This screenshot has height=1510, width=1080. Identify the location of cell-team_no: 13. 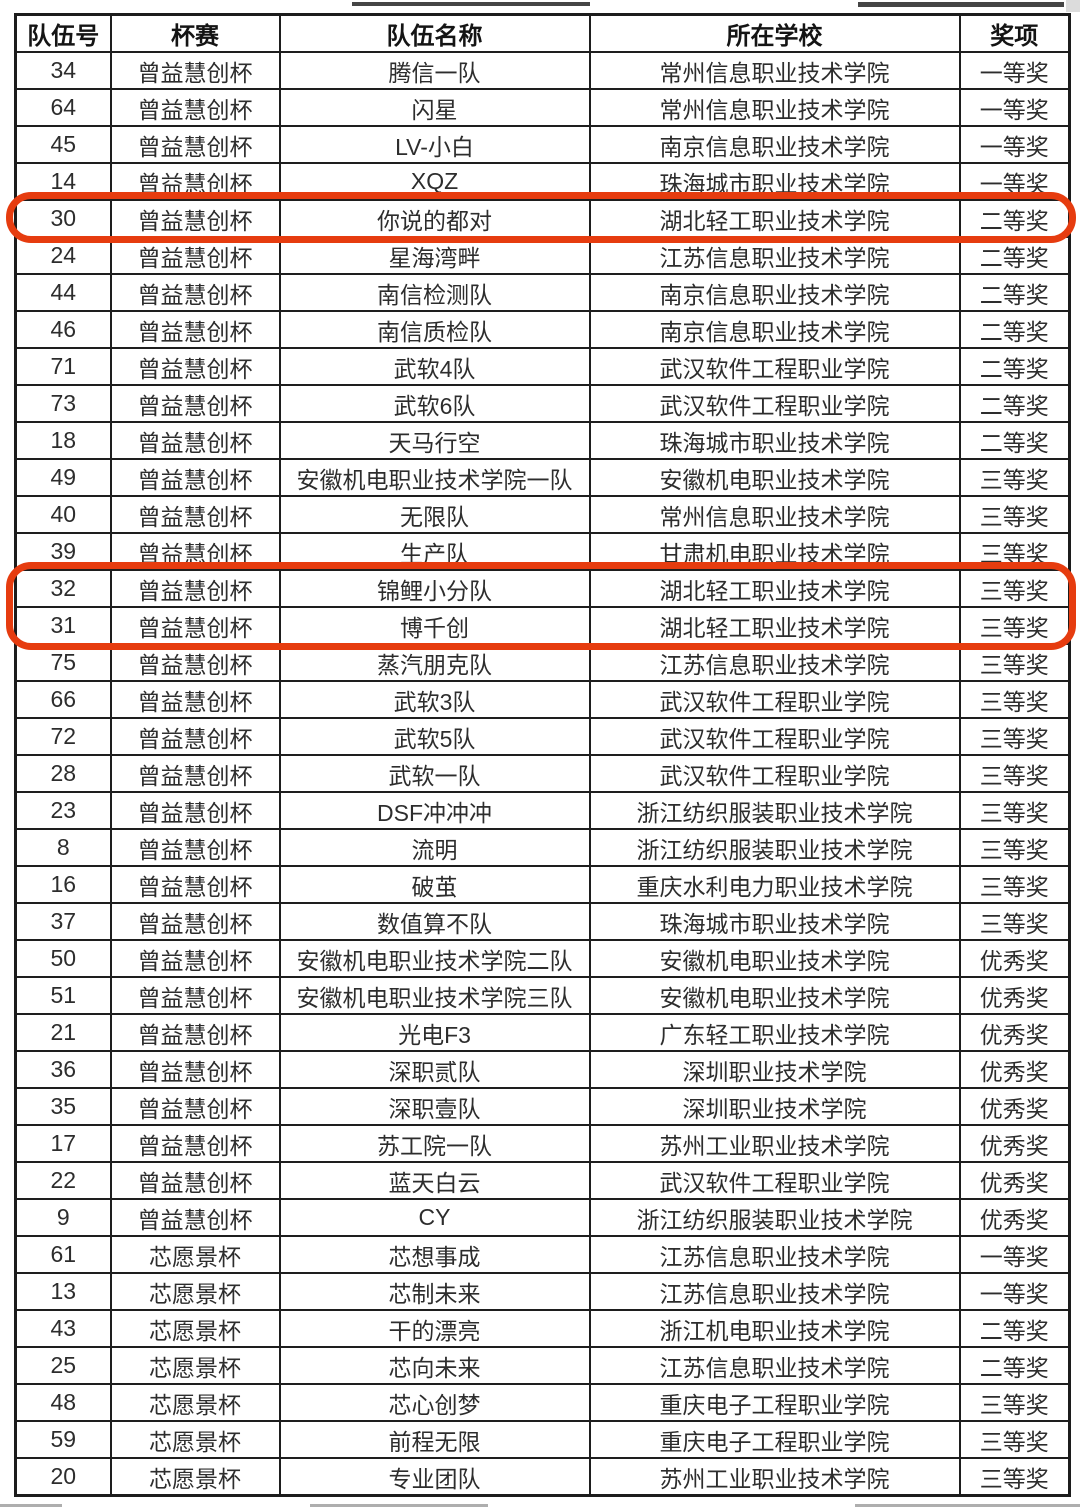
(63, 1291).